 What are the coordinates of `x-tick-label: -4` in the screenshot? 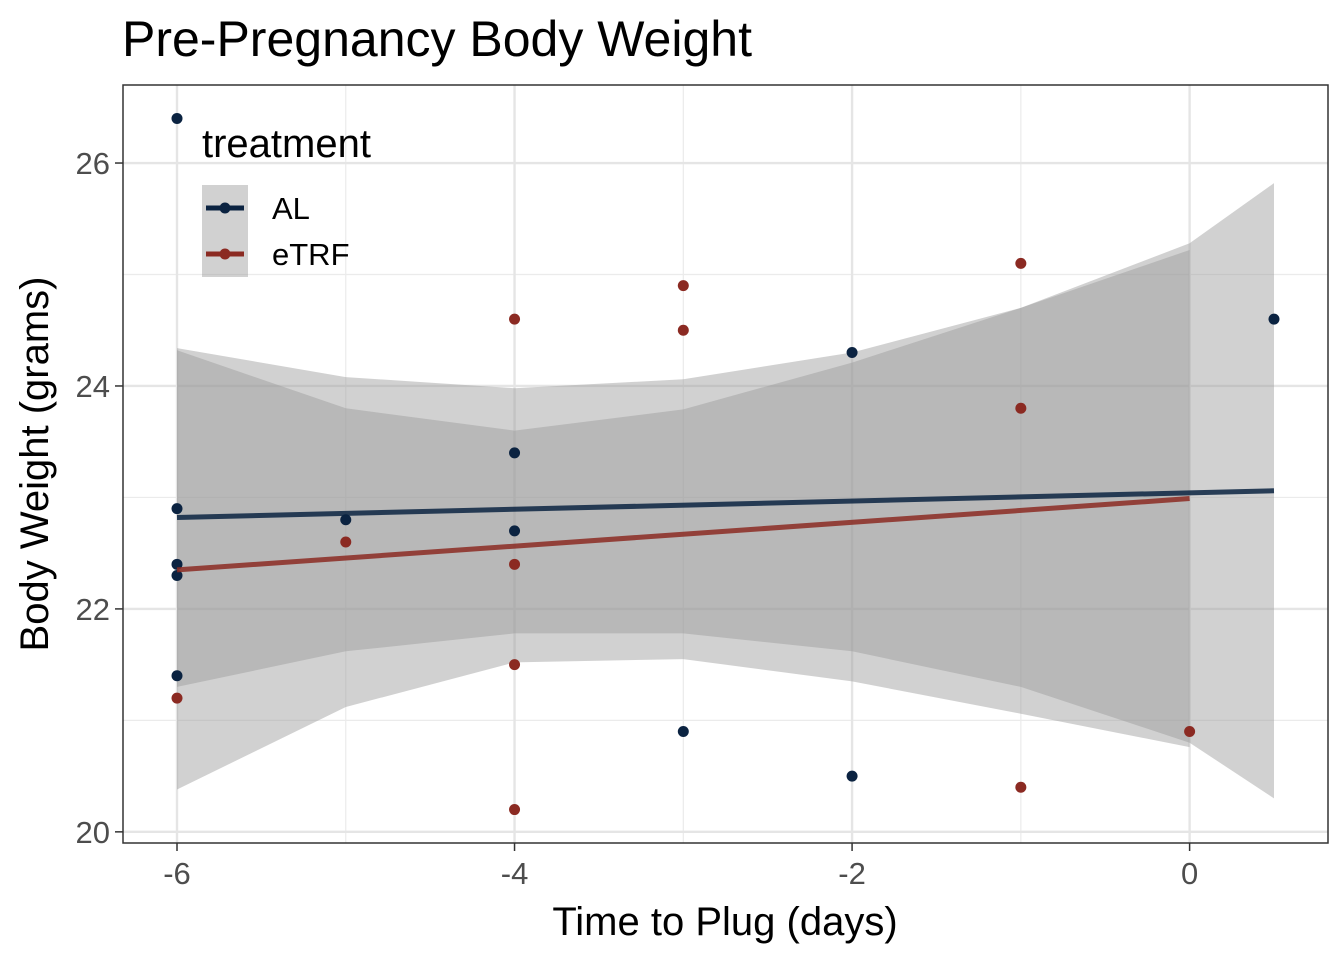 It's located at (515, 873).